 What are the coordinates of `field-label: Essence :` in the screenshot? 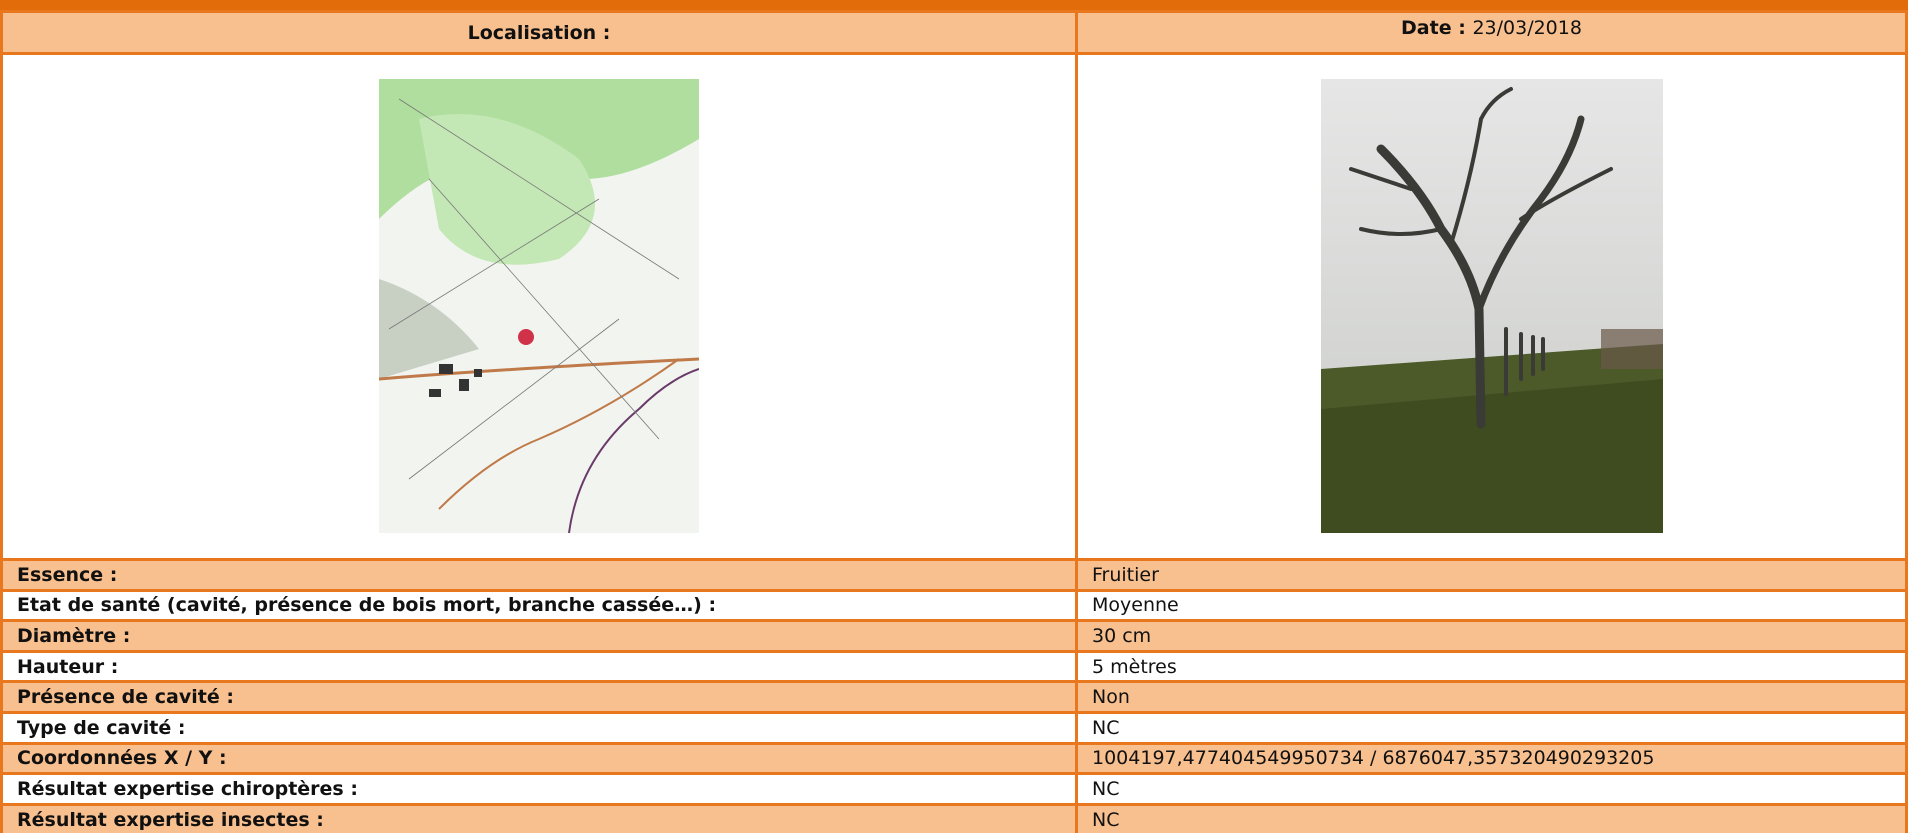 It's located at (539, 575).